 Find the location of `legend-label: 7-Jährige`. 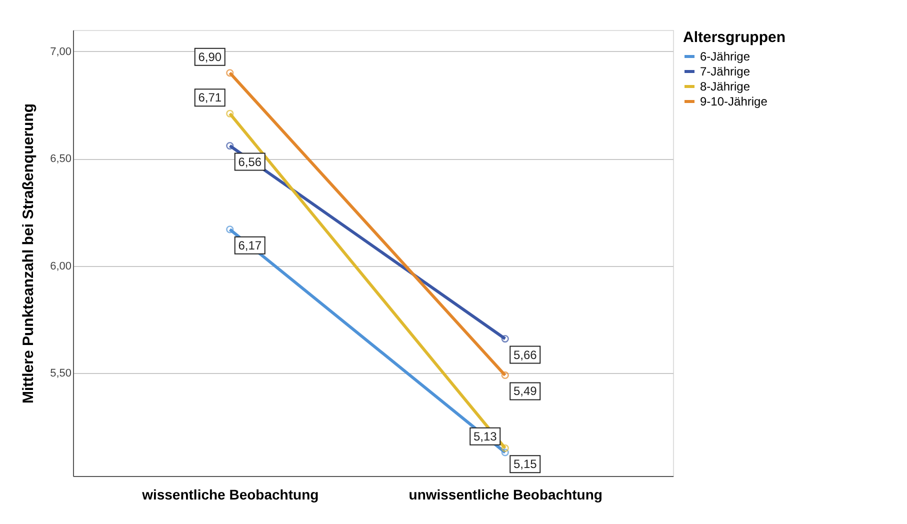

legend-label: 7-Jährige is located at coordinates (725, 71).